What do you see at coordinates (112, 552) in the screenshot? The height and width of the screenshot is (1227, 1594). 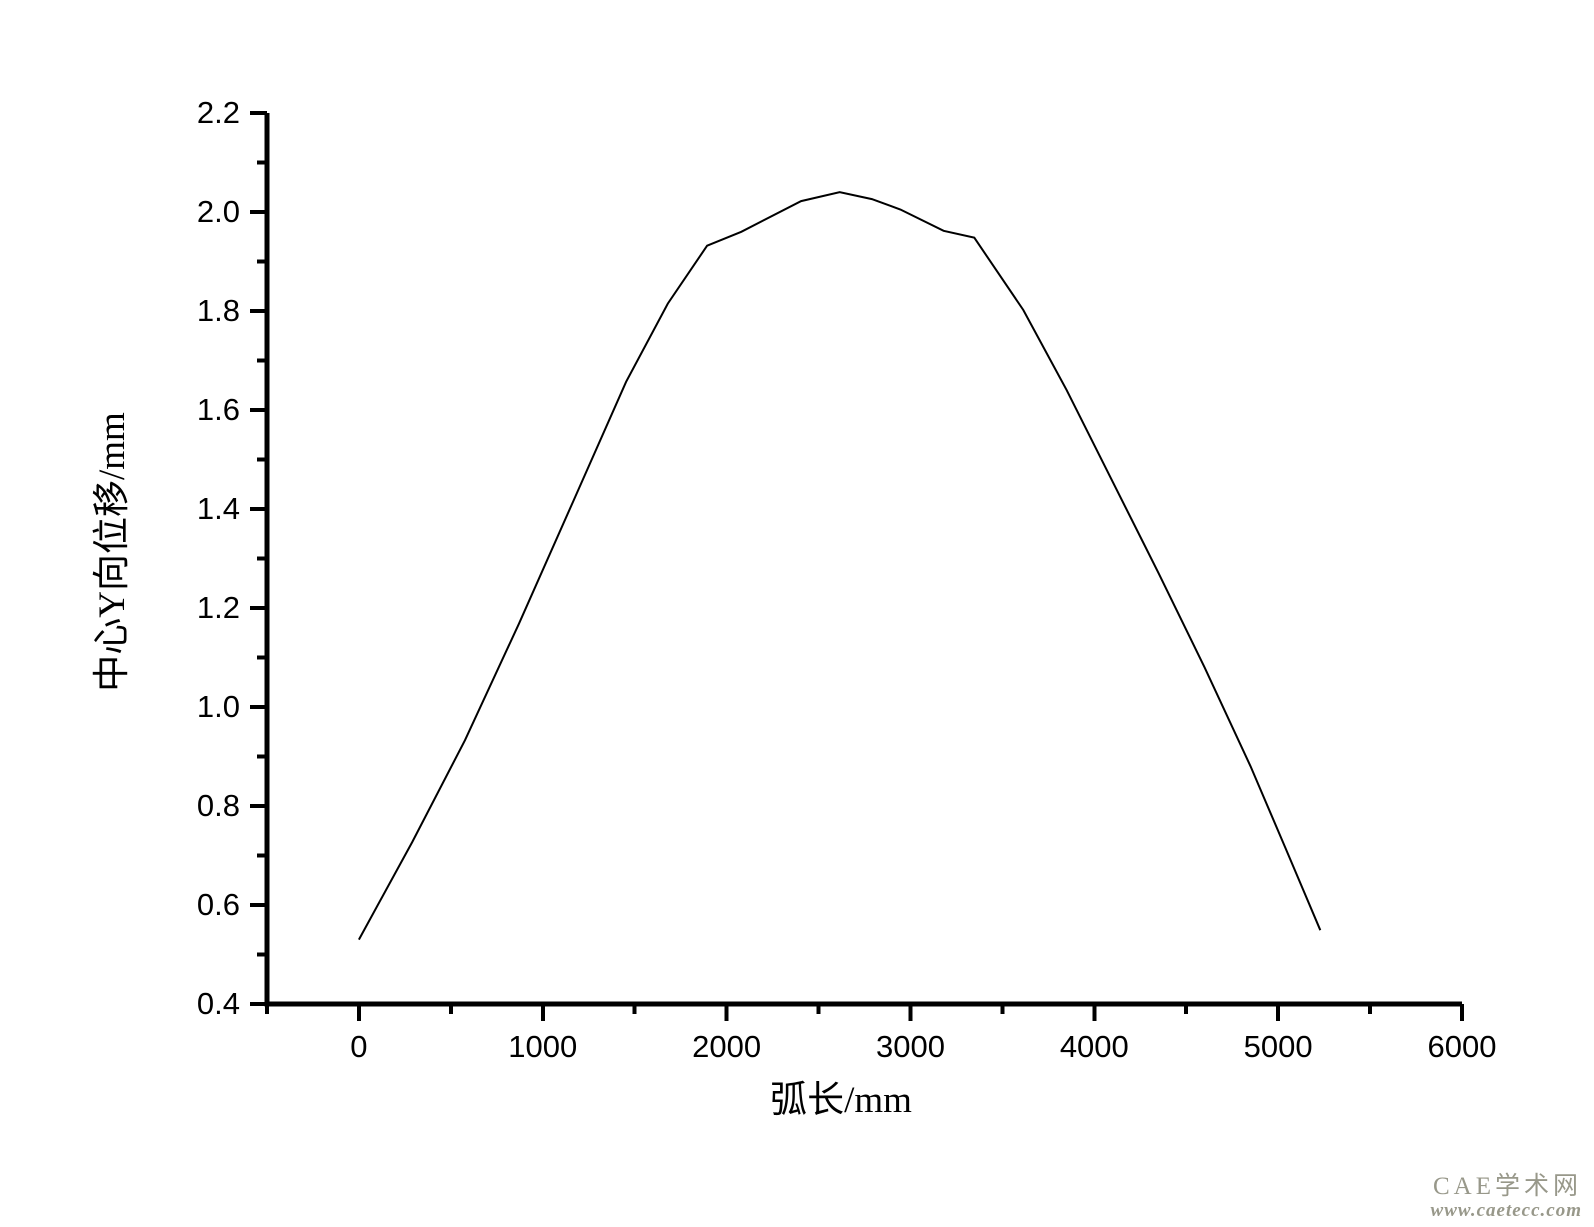 I see `y-axis-title: 中心Y向位移/mm` at bounding box center [112, 552].